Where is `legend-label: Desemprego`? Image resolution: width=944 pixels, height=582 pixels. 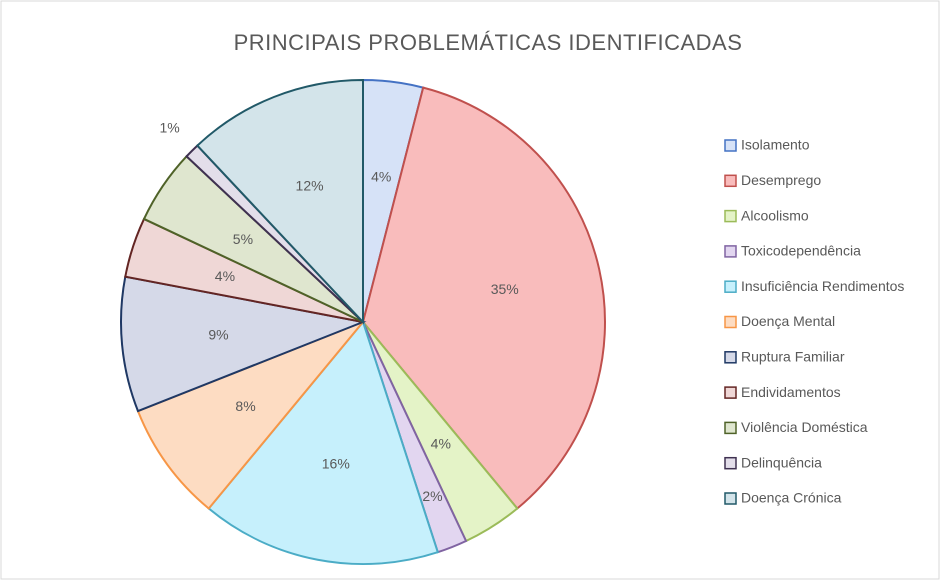
legend-label: Desemprego is located at coordinates (781, 180).